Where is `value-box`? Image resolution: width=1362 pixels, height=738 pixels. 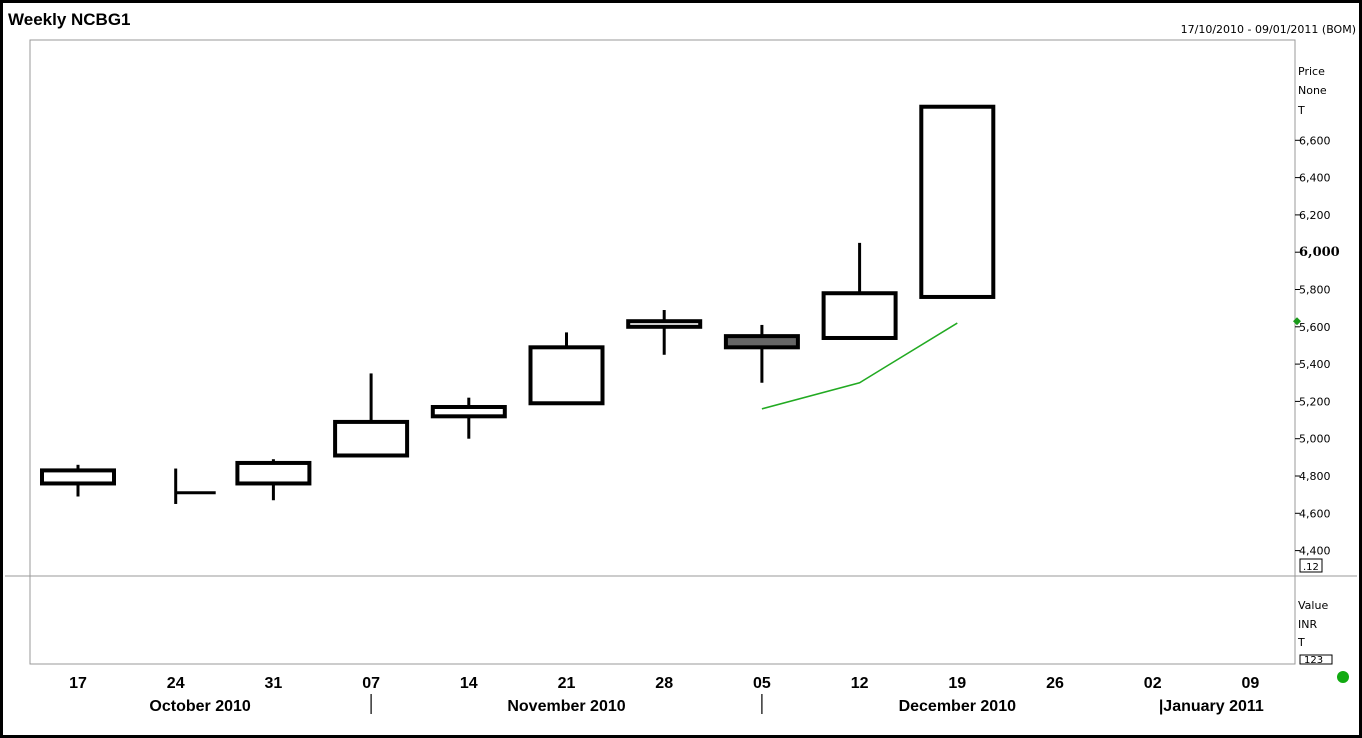 value-box is located at coordinates (1316, 659).